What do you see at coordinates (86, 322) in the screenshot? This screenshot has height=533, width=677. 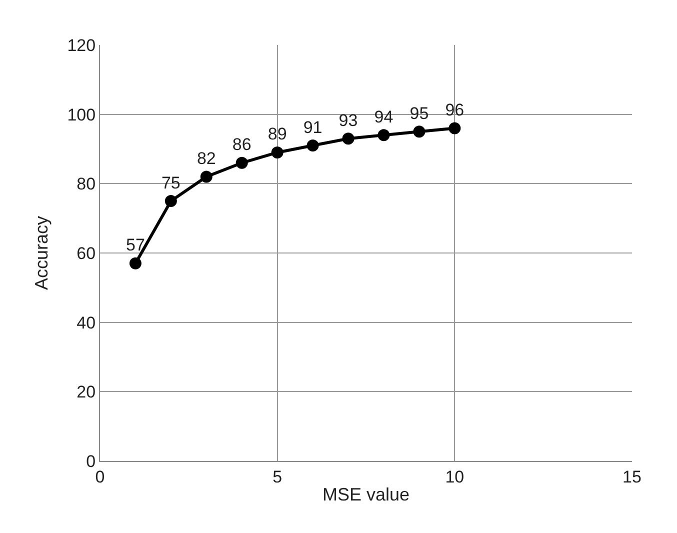 I see `y-tick-label: 40` at bounding box center [86, 322].